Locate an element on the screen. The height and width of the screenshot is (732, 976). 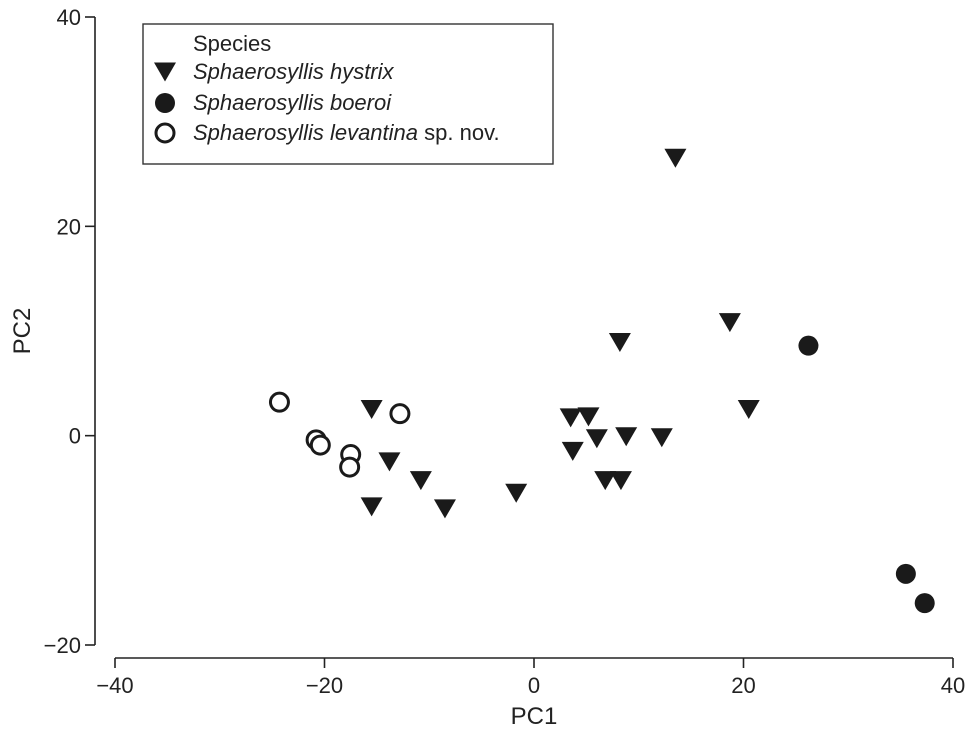
y-tick-label: 0 is located at coordinates (75, 436).